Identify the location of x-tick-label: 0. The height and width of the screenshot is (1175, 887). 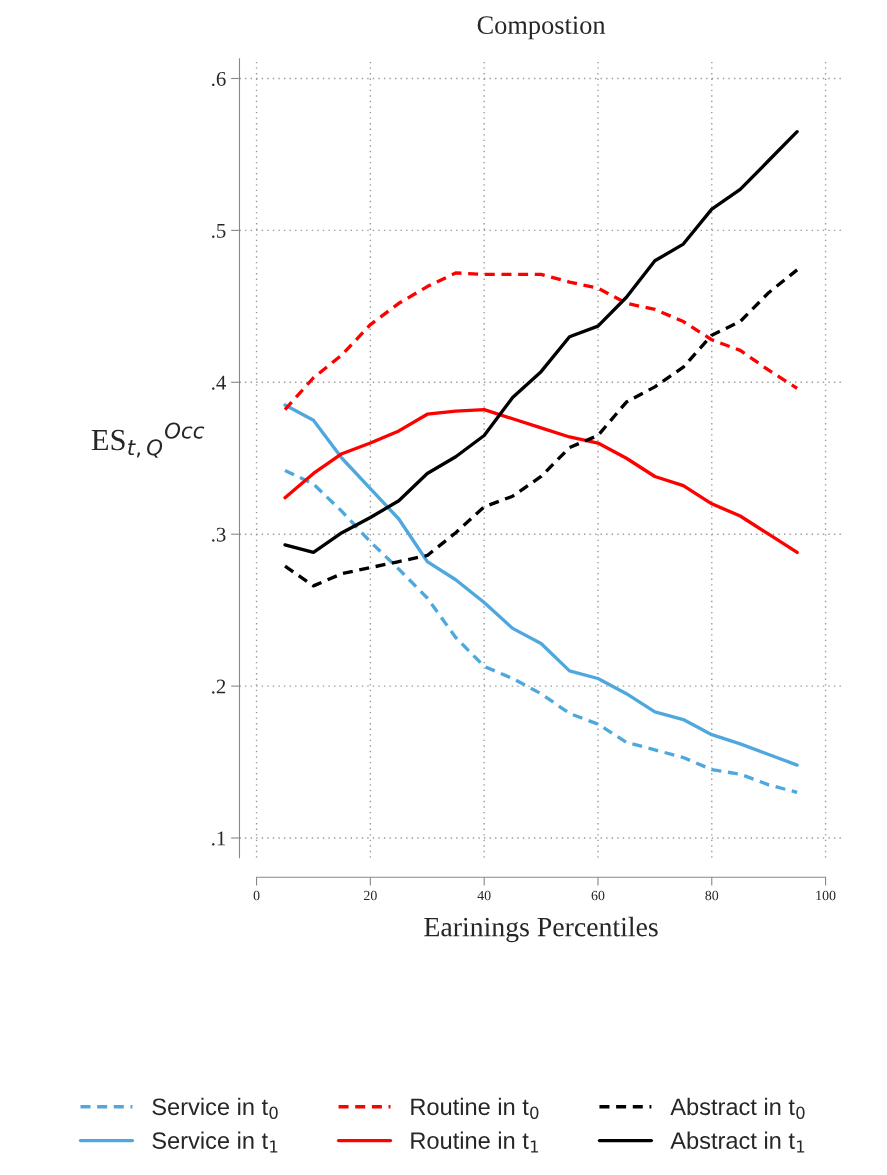
(256, 895).